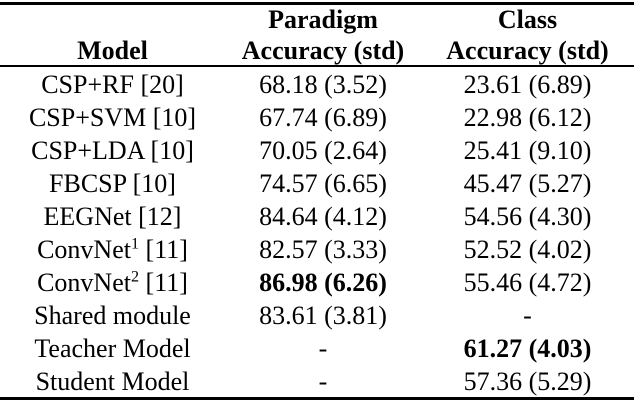  What do you see at coordinates (527, 348) in the screenshot?
I see `class-accuracy-cell: 61.27 (4.03)` at bounding box center [527, 348].